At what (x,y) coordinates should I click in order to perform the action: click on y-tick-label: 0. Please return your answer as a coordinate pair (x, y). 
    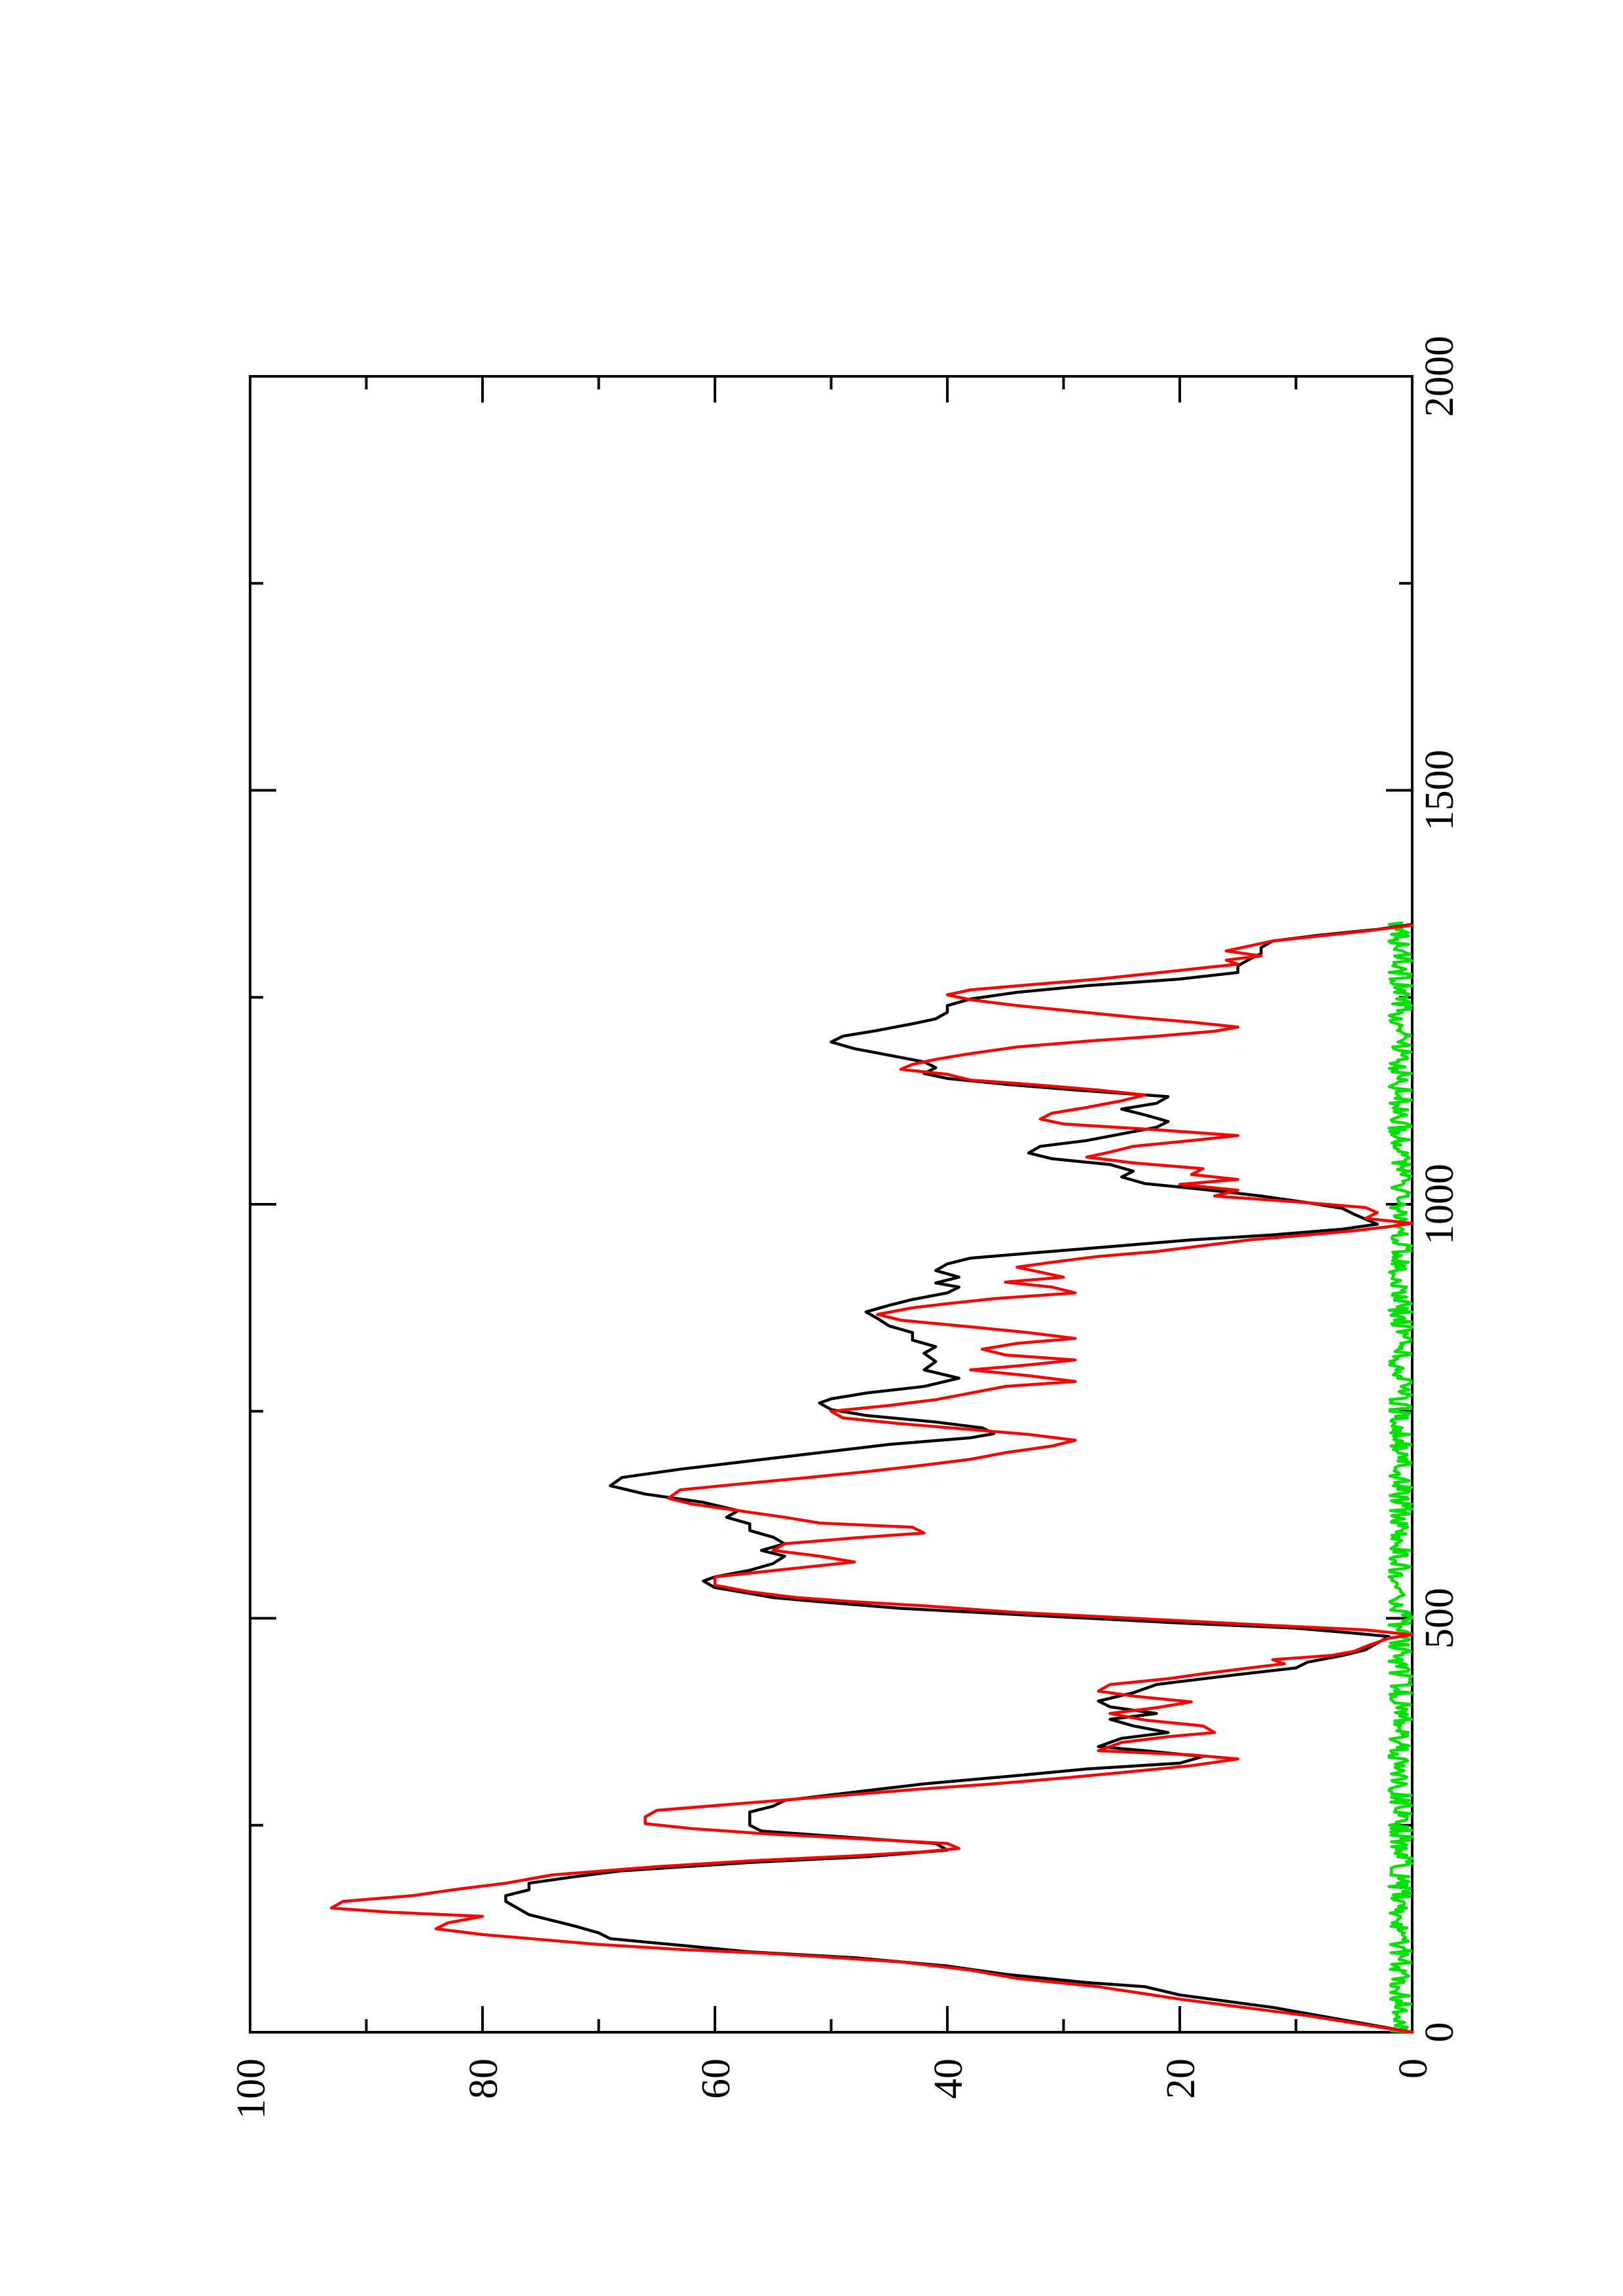
    Looking at the image, I should click on (1413, 2068).